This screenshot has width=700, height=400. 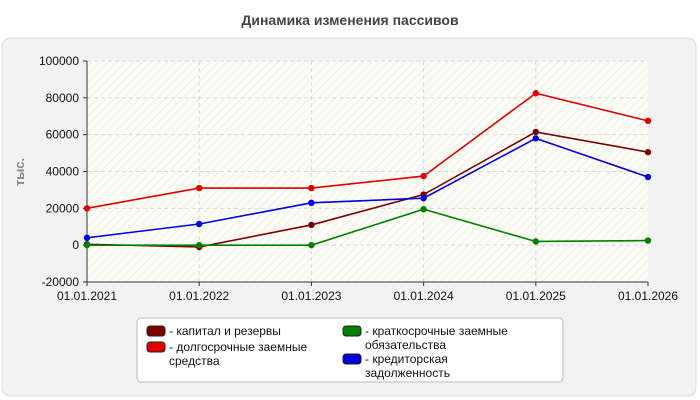 I want to click on y-tick-label: 20000, so click(x=63, y=208).